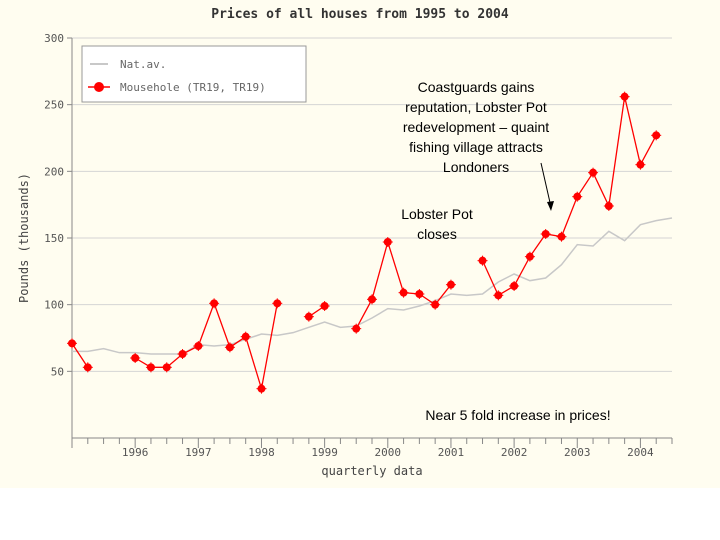  What do you see at coordinates (135, 452) in the screenshot?
I see `x-tick-label: 1996` at bounding box center [135, 452].